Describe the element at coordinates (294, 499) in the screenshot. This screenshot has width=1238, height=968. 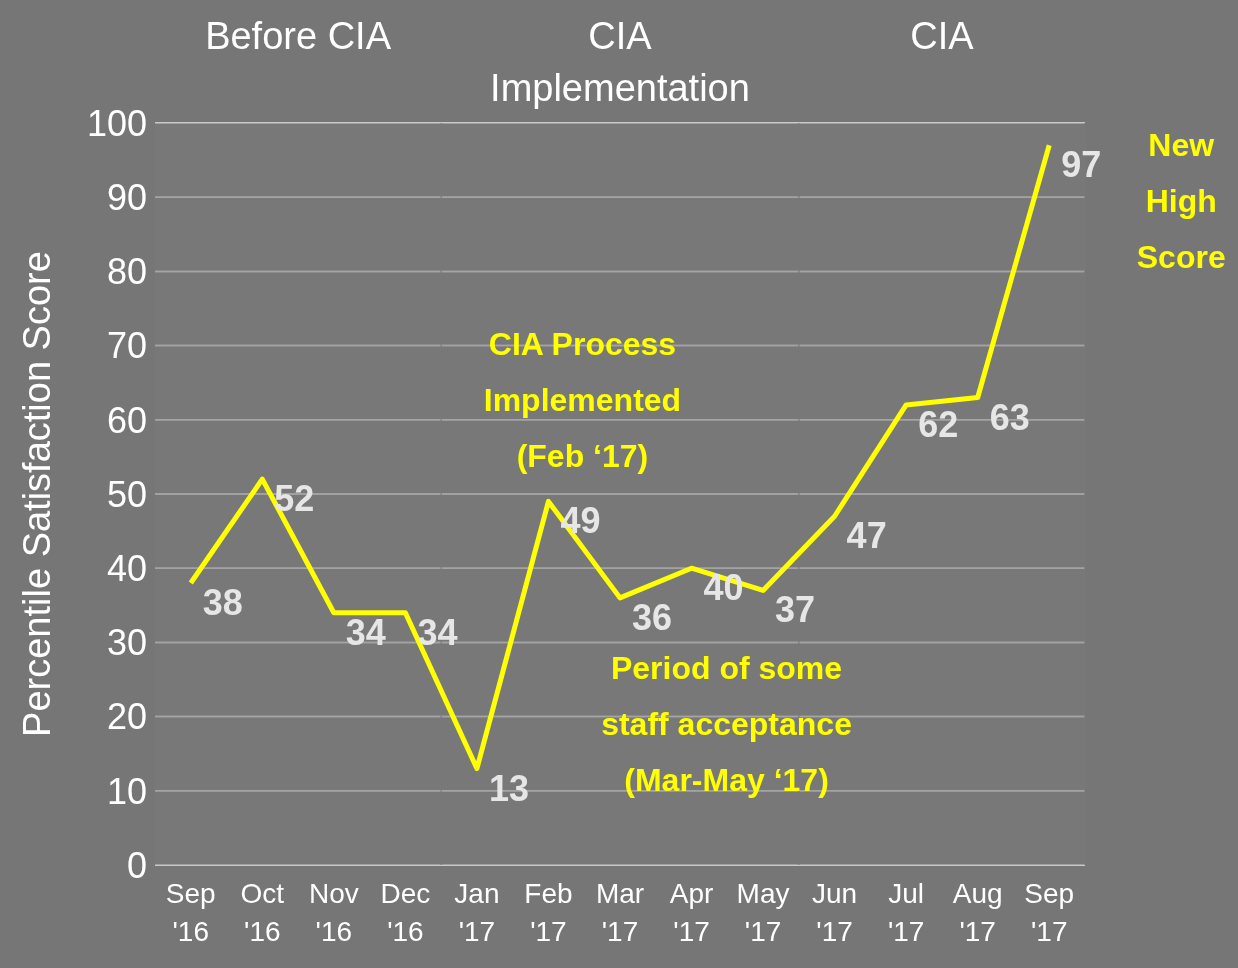
I see `data-label: 52` at that location.